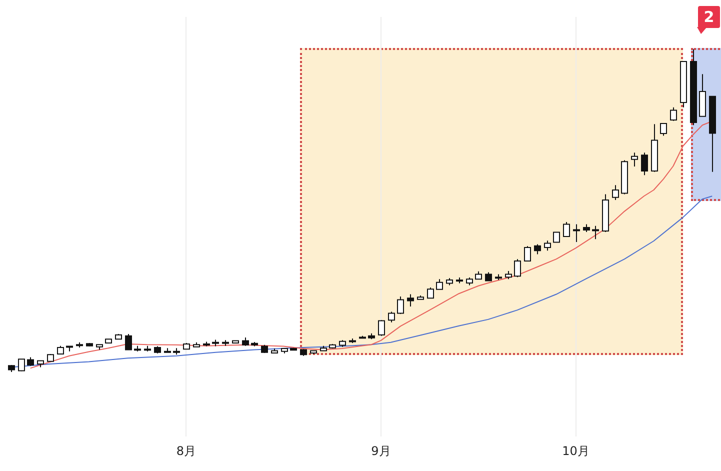 This screenshot has width=721, height=471. What do you see at coordinates (709, 17) in the screenshot?
I see `text: 2` at bounding box center [709, 17].